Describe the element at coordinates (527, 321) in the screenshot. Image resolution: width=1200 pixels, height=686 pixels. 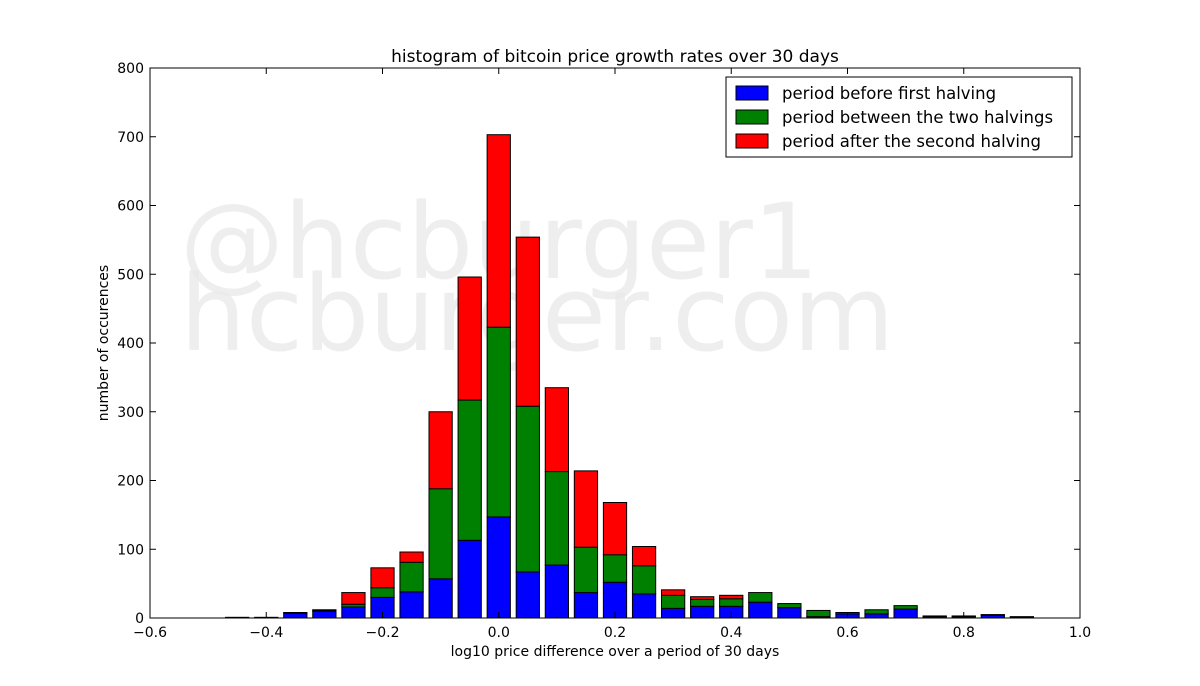
I see `bar-series3-bin12` at that location.